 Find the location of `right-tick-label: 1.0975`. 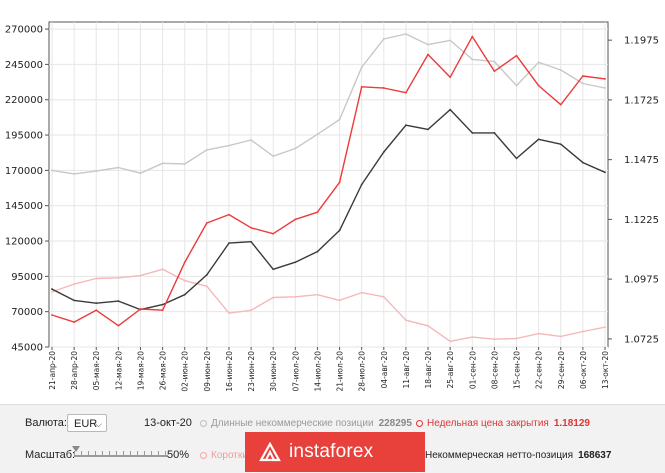

right-tick-label: 1.0975 is located at coordinates (641, 280).